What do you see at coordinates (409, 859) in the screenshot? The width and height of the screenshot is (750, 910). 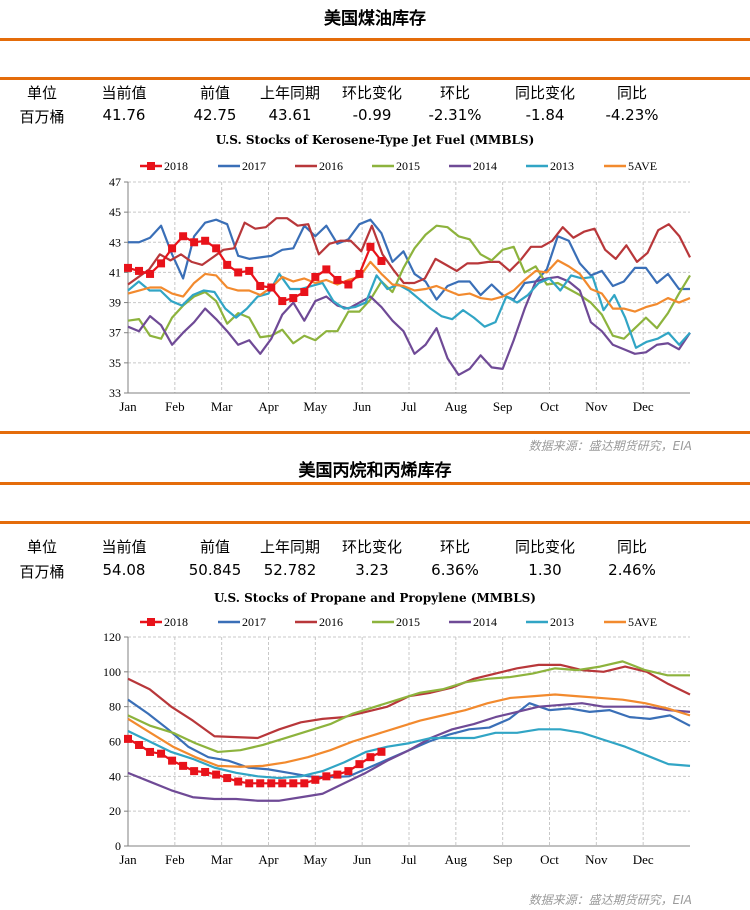 I see `x-tick-label: Jul` at bounding box center [409, 859].